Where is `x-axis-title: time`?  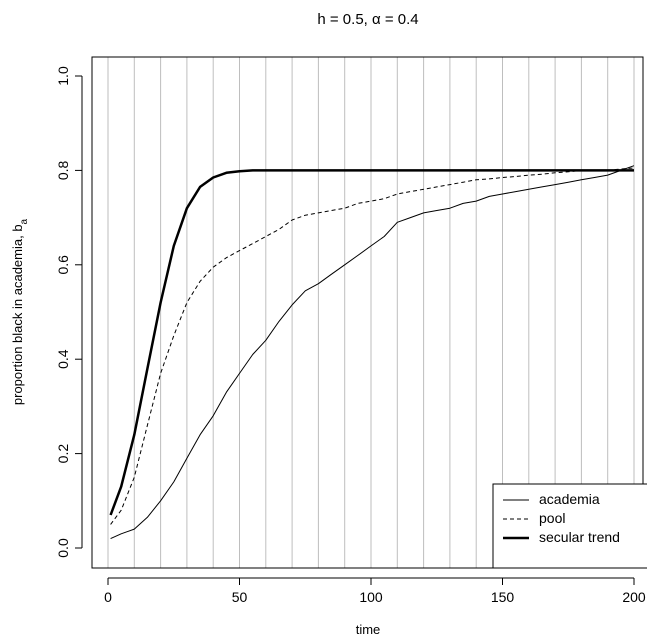 x-axis-title: time is located at coordinates (368, 629).